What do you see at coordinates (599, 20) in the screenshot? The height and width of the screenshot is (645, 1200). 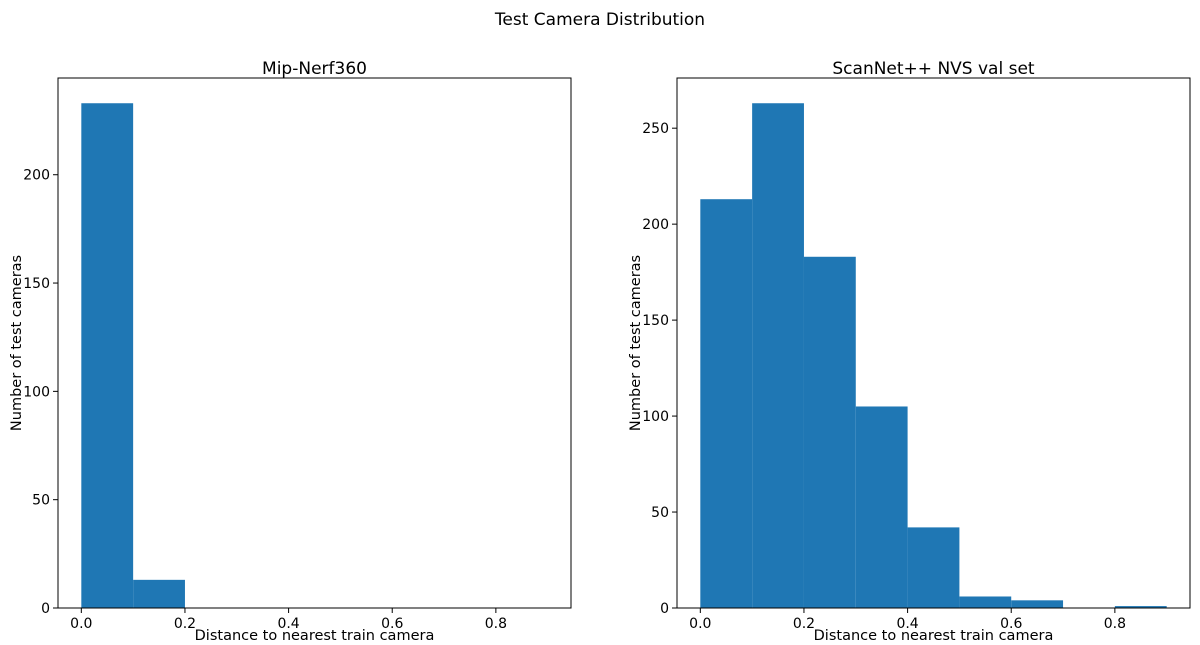 I see `figure-suptitle: Test Camera Distribution` at bounding box center [599, 20].